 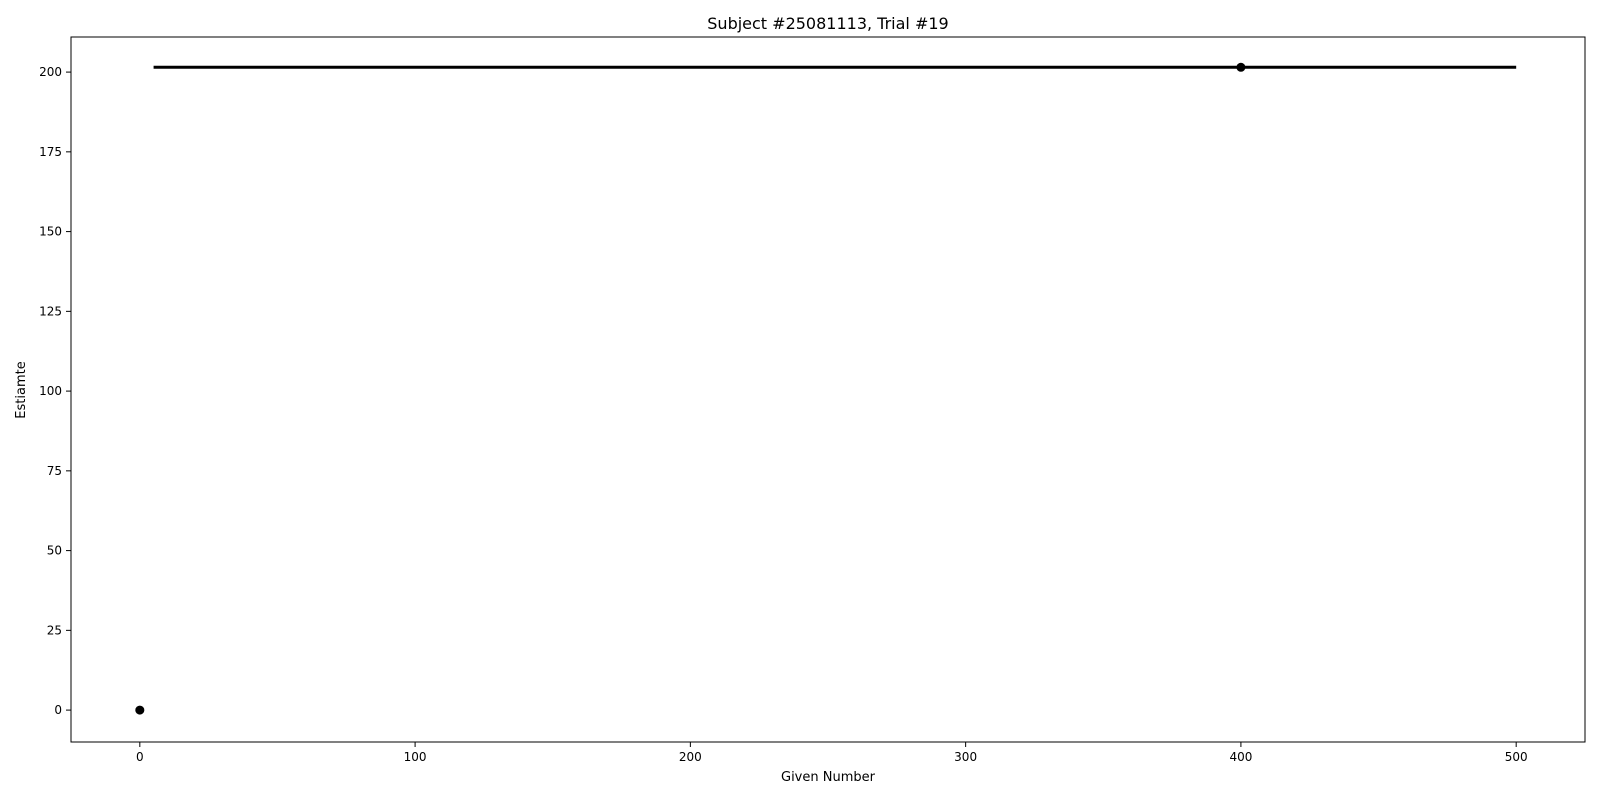 I want to click on y-tick-label: 150, so click(x=50, y=232).